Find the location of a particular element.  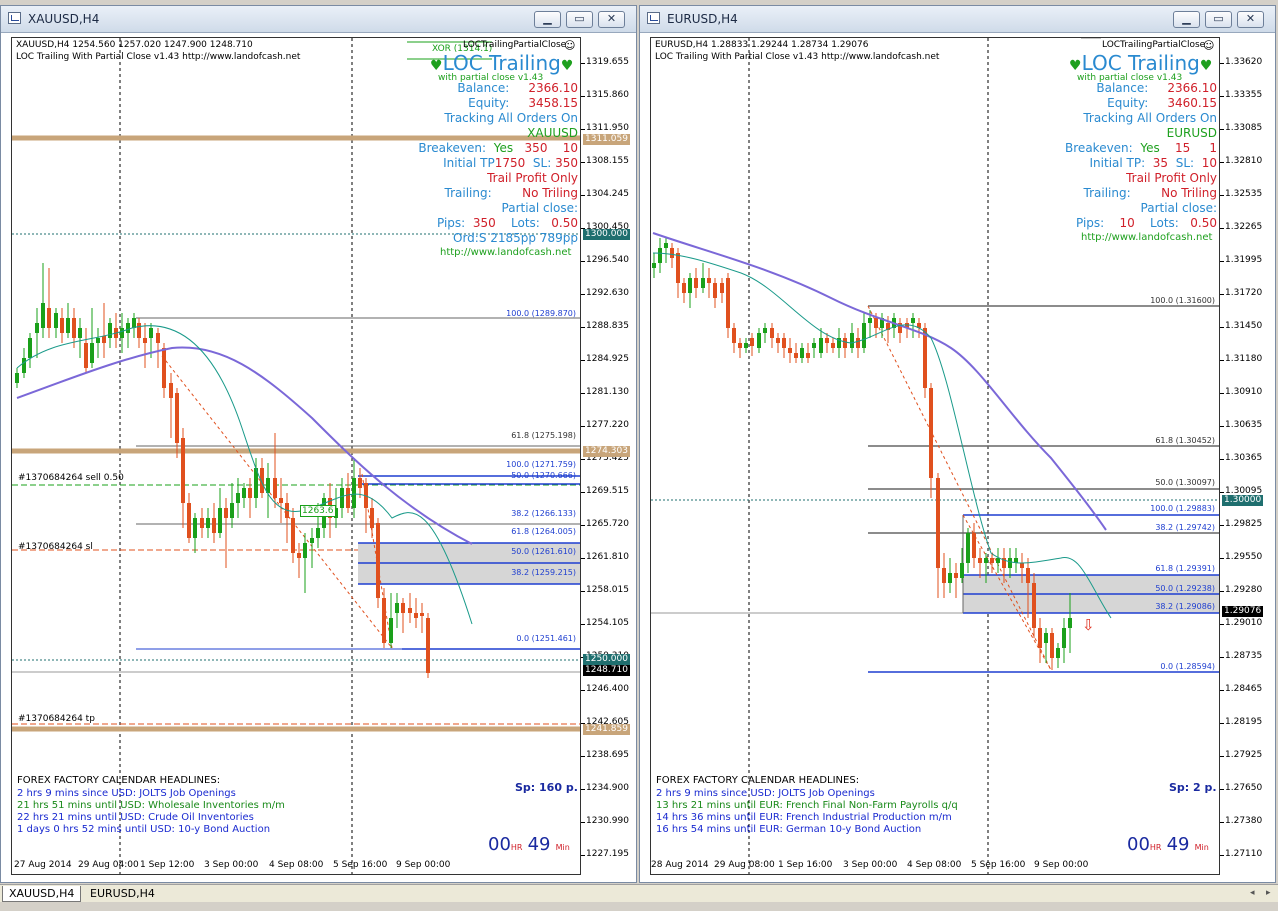

tab-xauusd: XAUUSD,H4 is located at coordinates (42, 894).